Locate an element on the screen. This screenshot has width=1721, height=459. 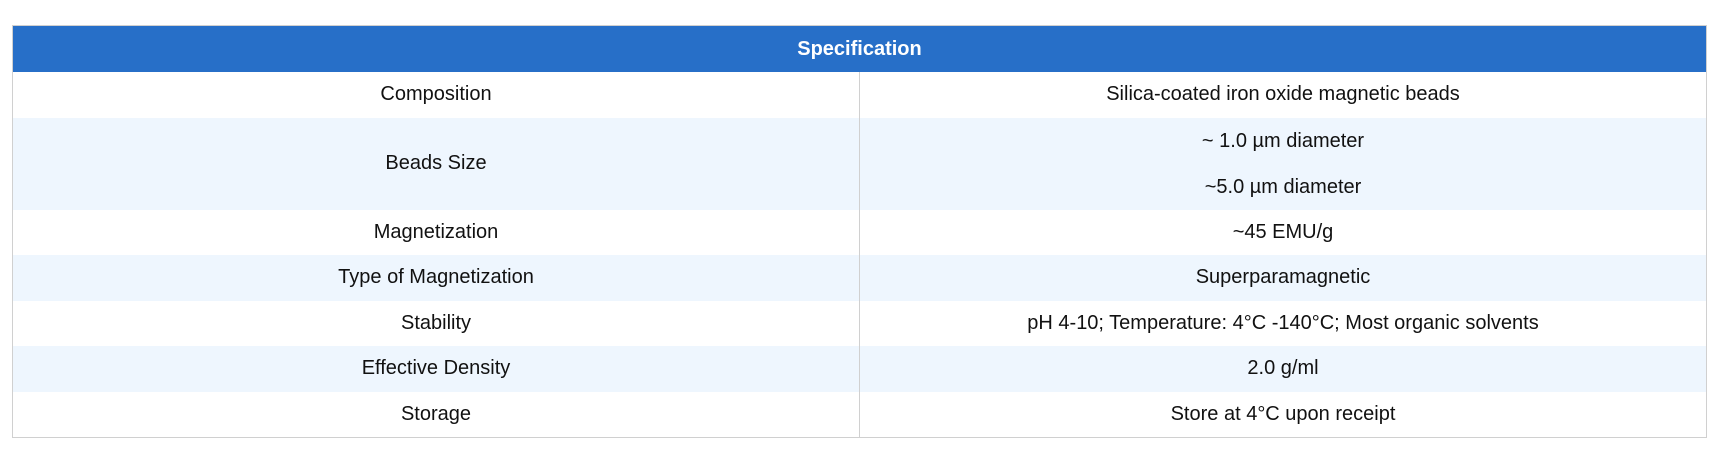
table-header-row: Specification is located at coordinates (859, 48).